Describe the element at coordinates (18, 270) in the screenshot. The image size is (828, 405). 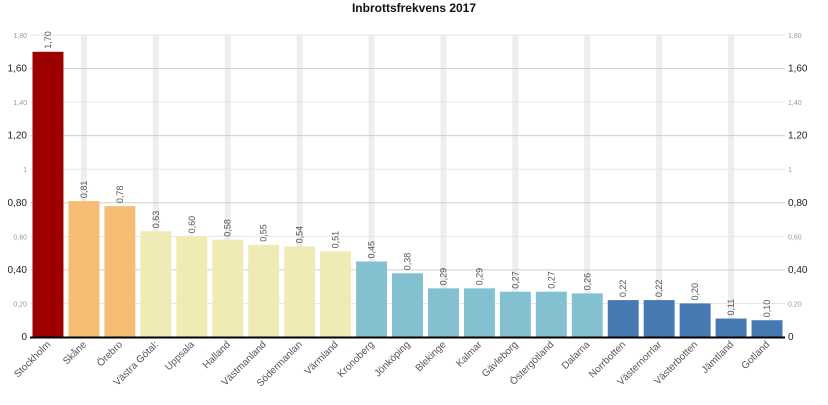
I see `y-tick-label-left: 0,40` at that location.